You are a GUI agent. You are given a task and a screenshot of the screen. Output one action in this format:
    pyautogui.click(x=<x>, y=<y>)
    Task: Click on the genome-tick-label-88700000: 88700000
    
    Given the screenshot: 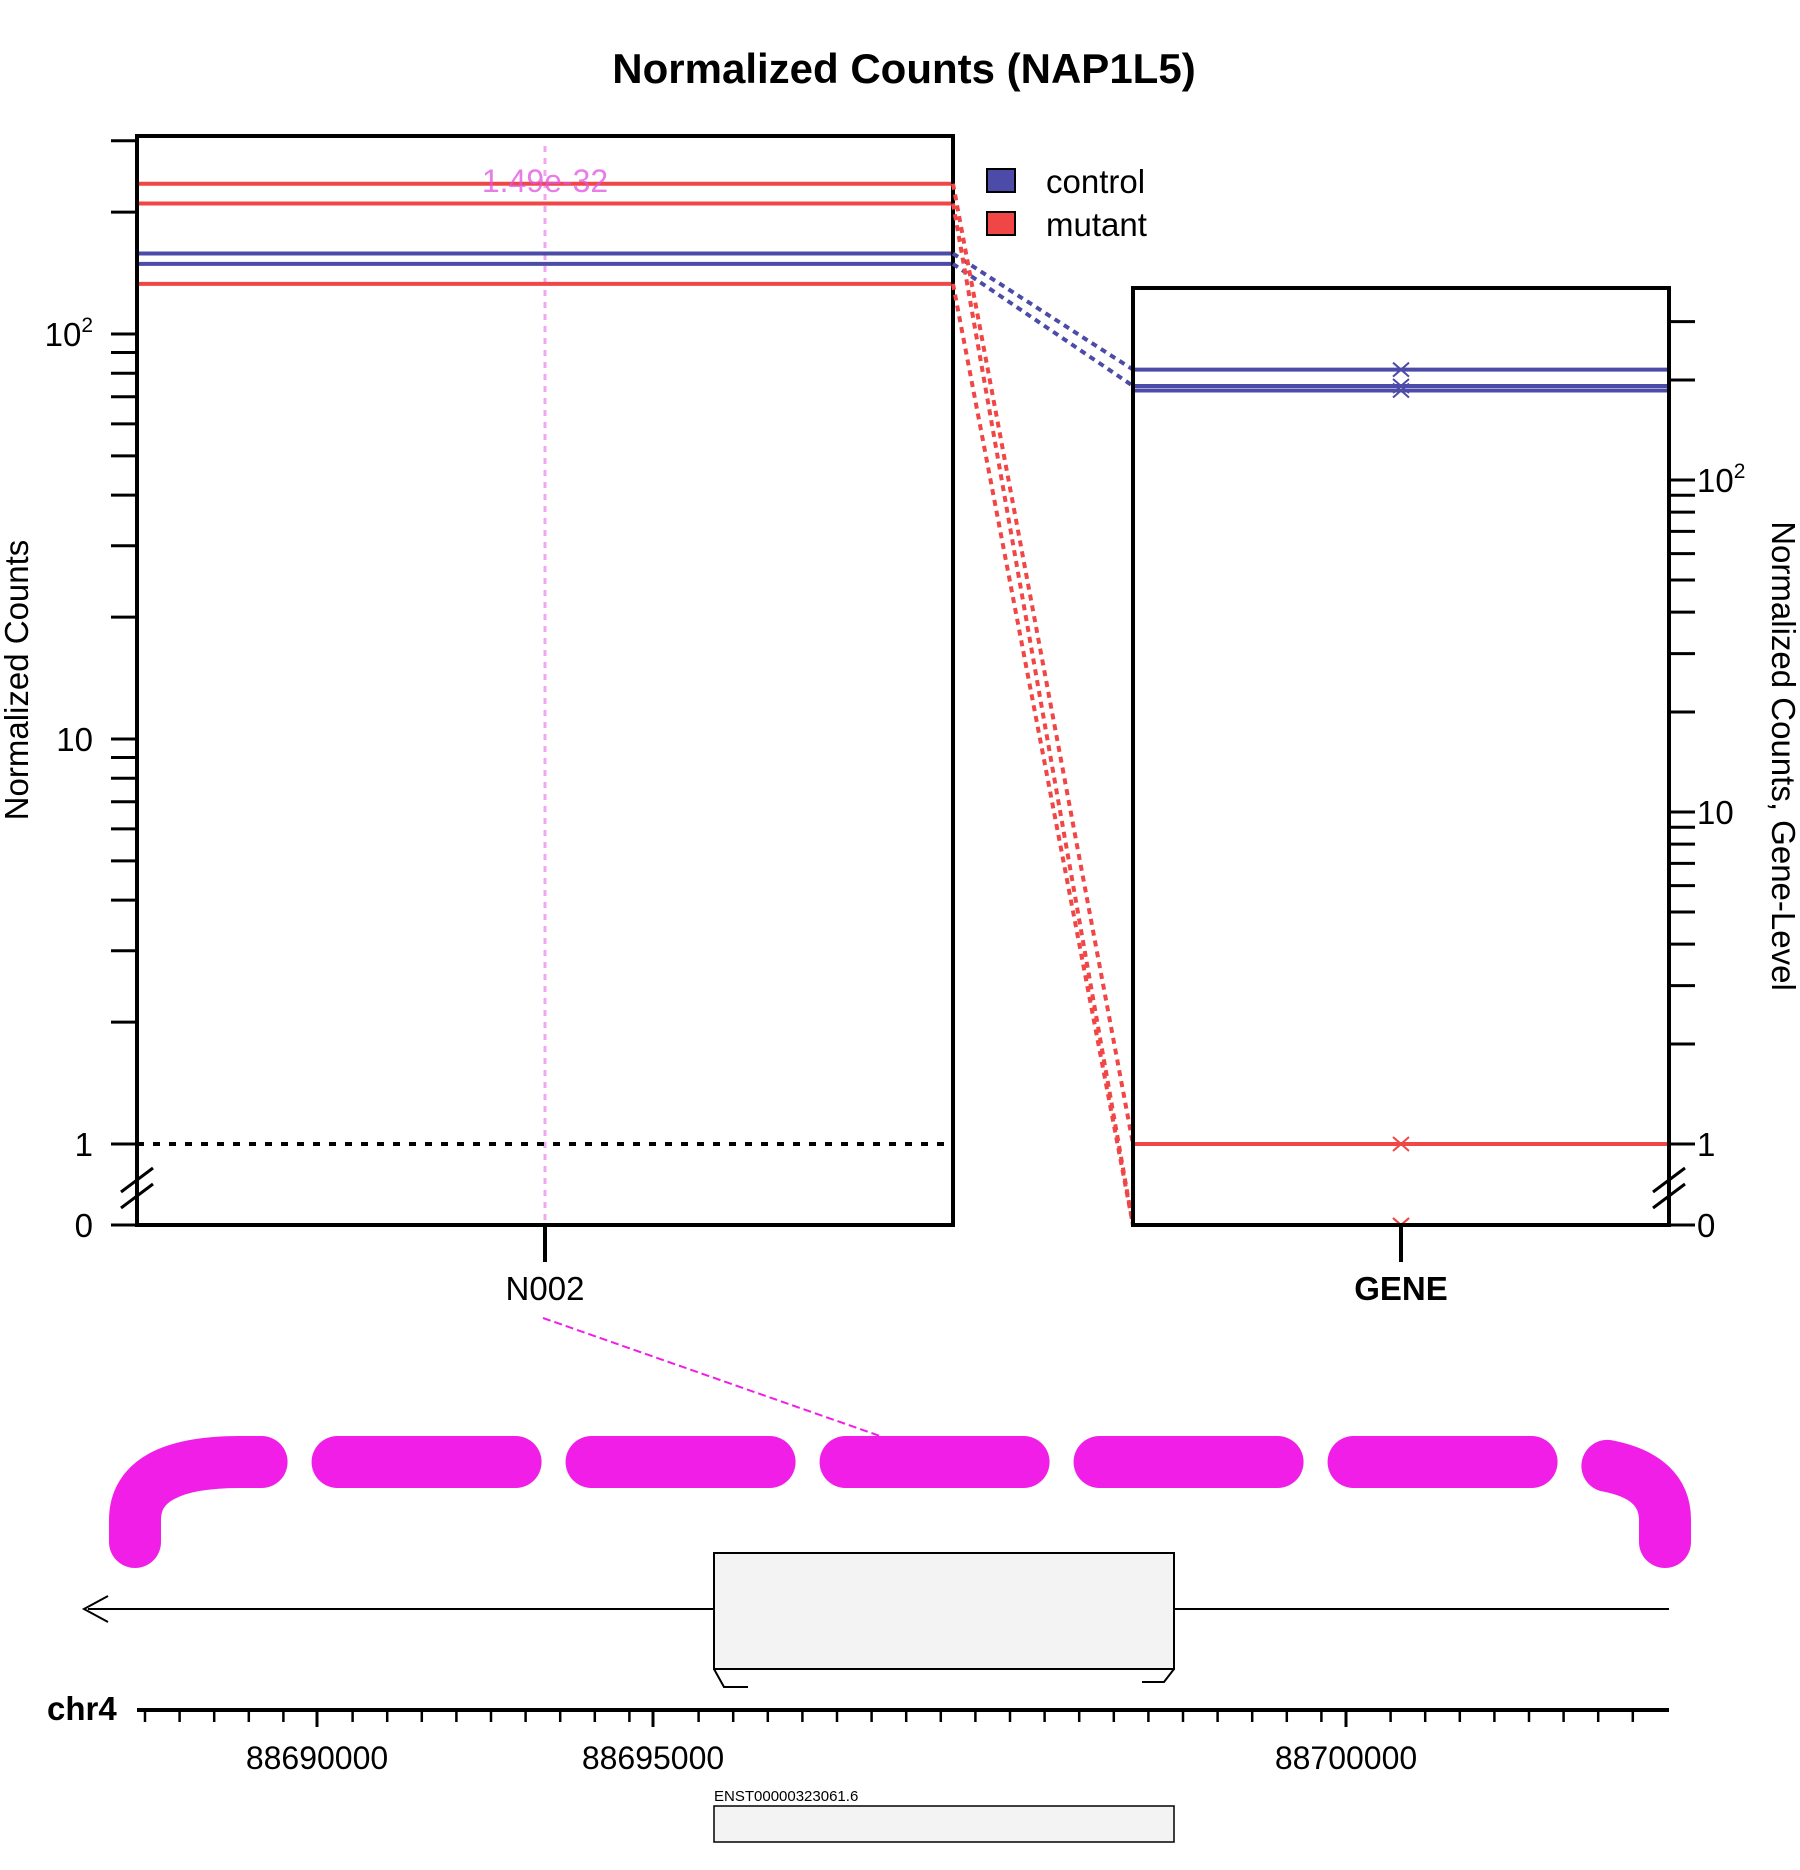 What is the action you would take?
    pyautogui.click(x=1346, y=1758)
    